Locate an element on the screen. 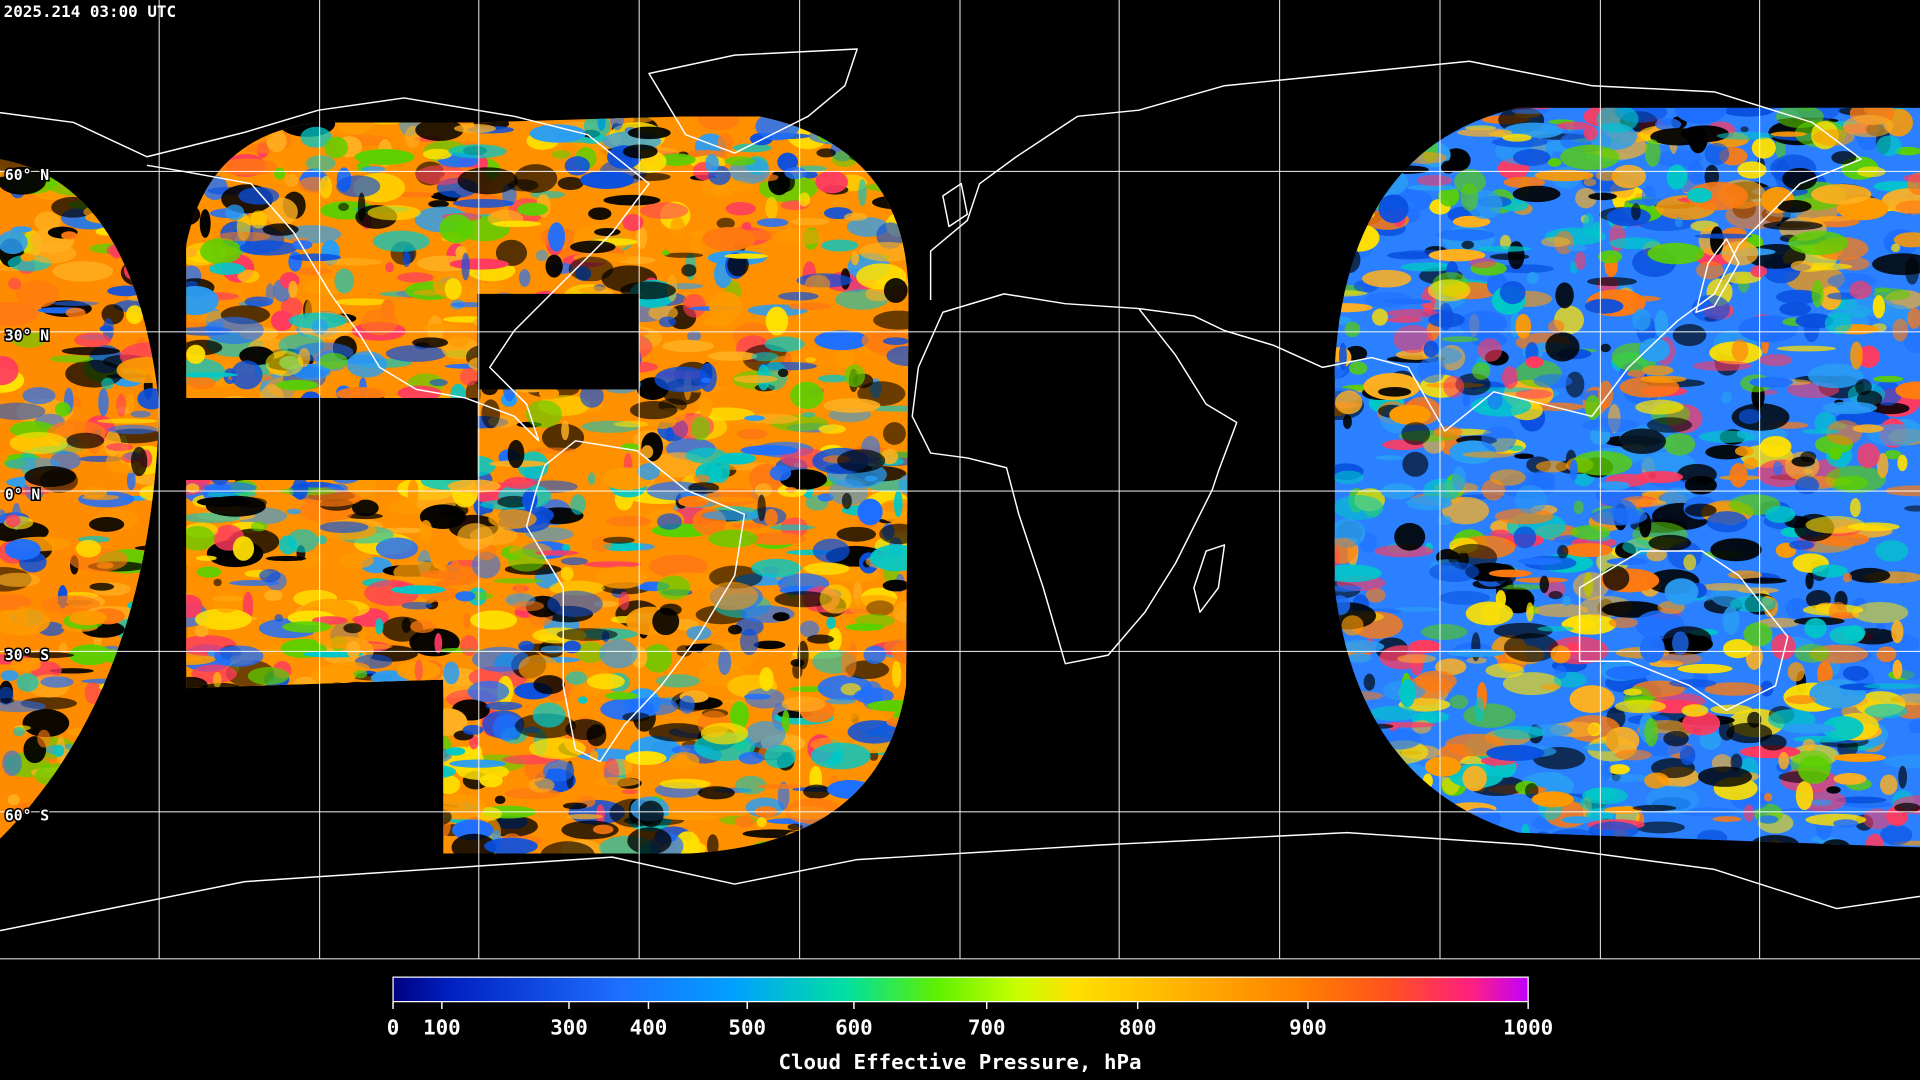 This screenshot has width=1920, height=1080. colorbar: 0 100 300 400 500 600 700 800 900 1000 is located at coordinates (970, 1008).